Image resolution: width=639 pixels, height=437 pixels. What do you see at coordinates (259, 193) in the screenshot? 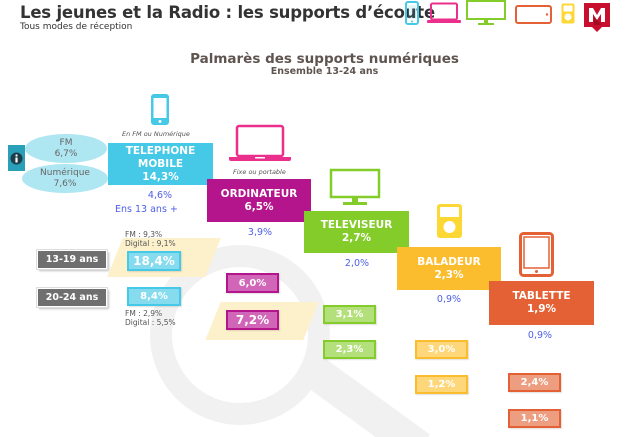
I see `ordinateur-label: ORDINATEUR` at bounding box center [259, 193].